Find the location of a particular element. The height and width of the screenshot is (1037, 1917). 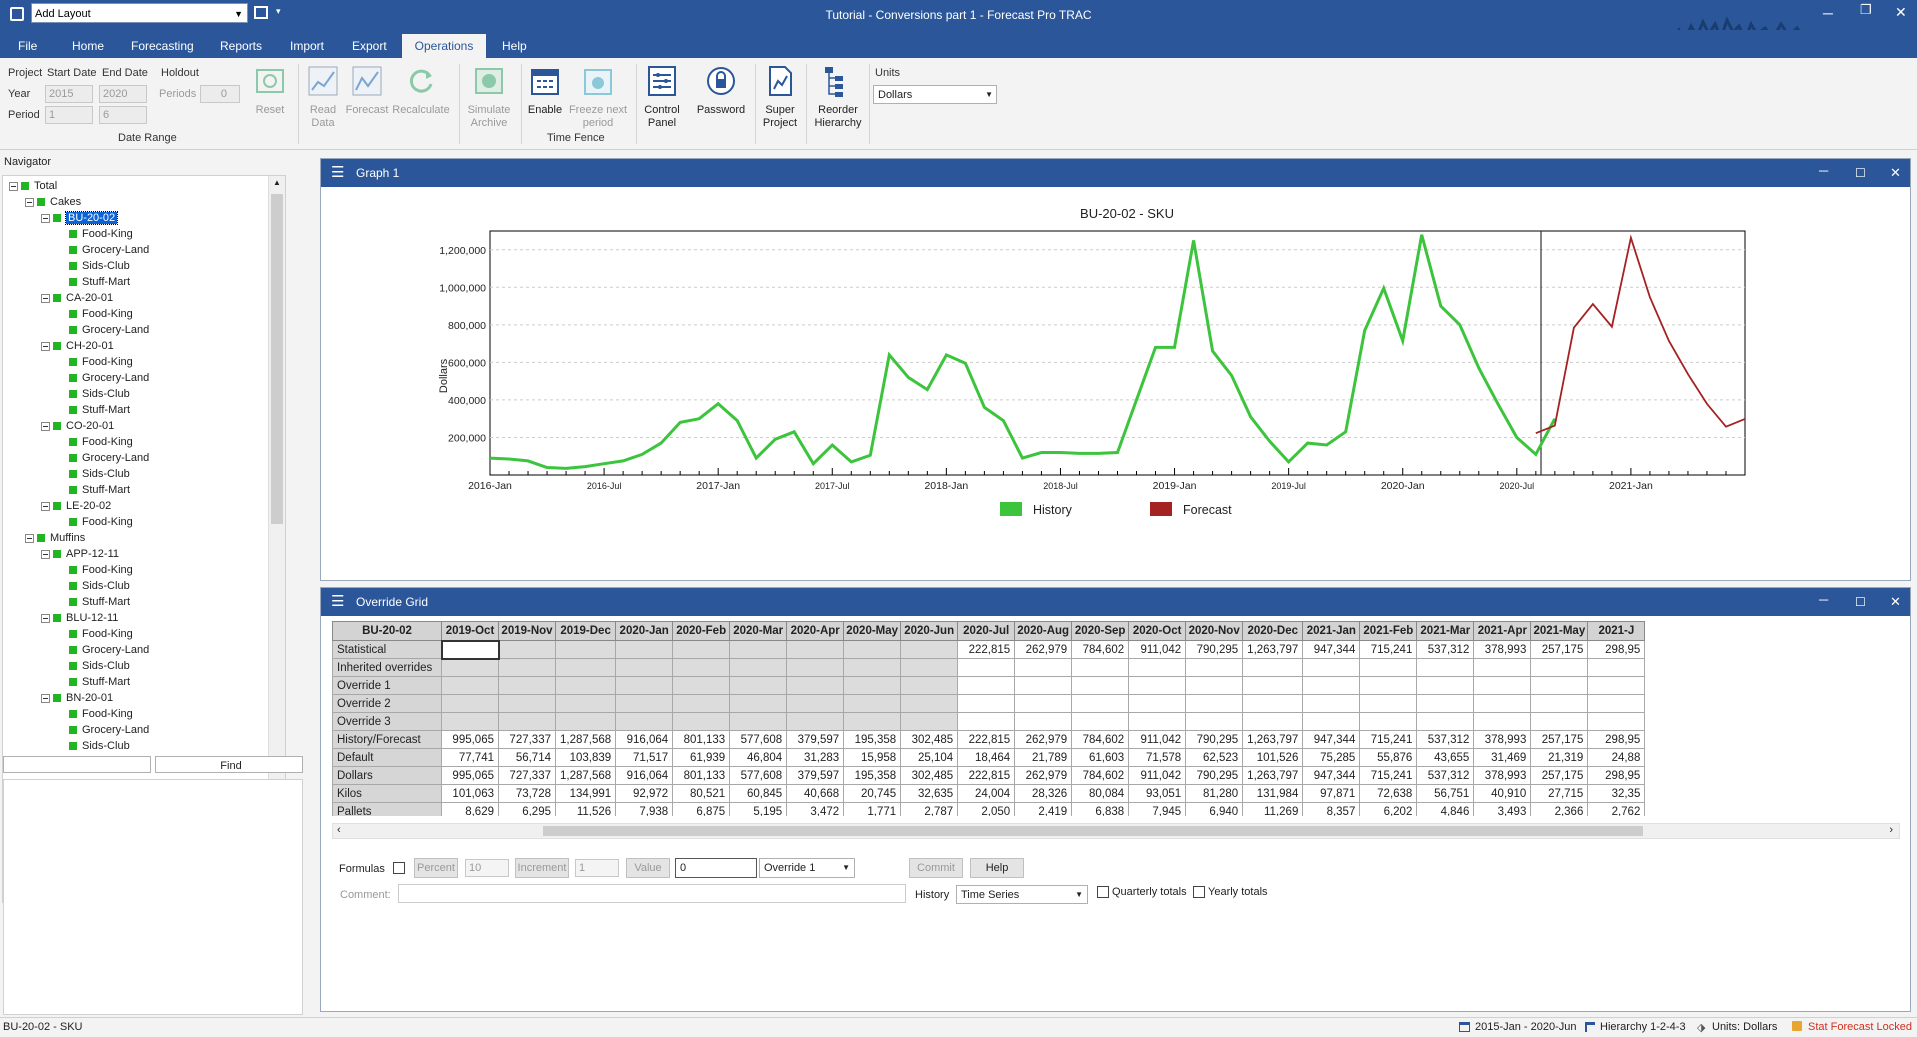

tree-node: APP-12-11 is located at coordinates (80, 554).